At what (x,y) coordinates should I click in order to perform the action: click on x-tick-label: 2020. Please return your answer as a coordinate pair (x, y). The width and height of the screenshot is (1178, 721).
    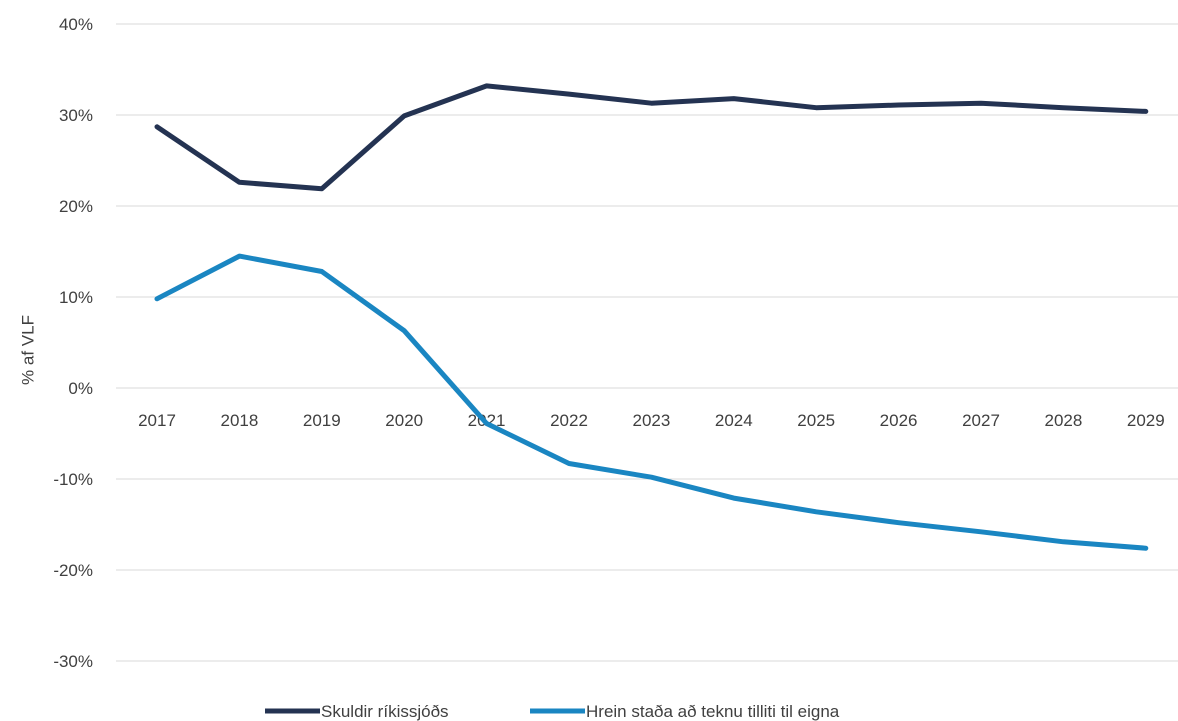
    Looking at the image, I should click on (404, 420).